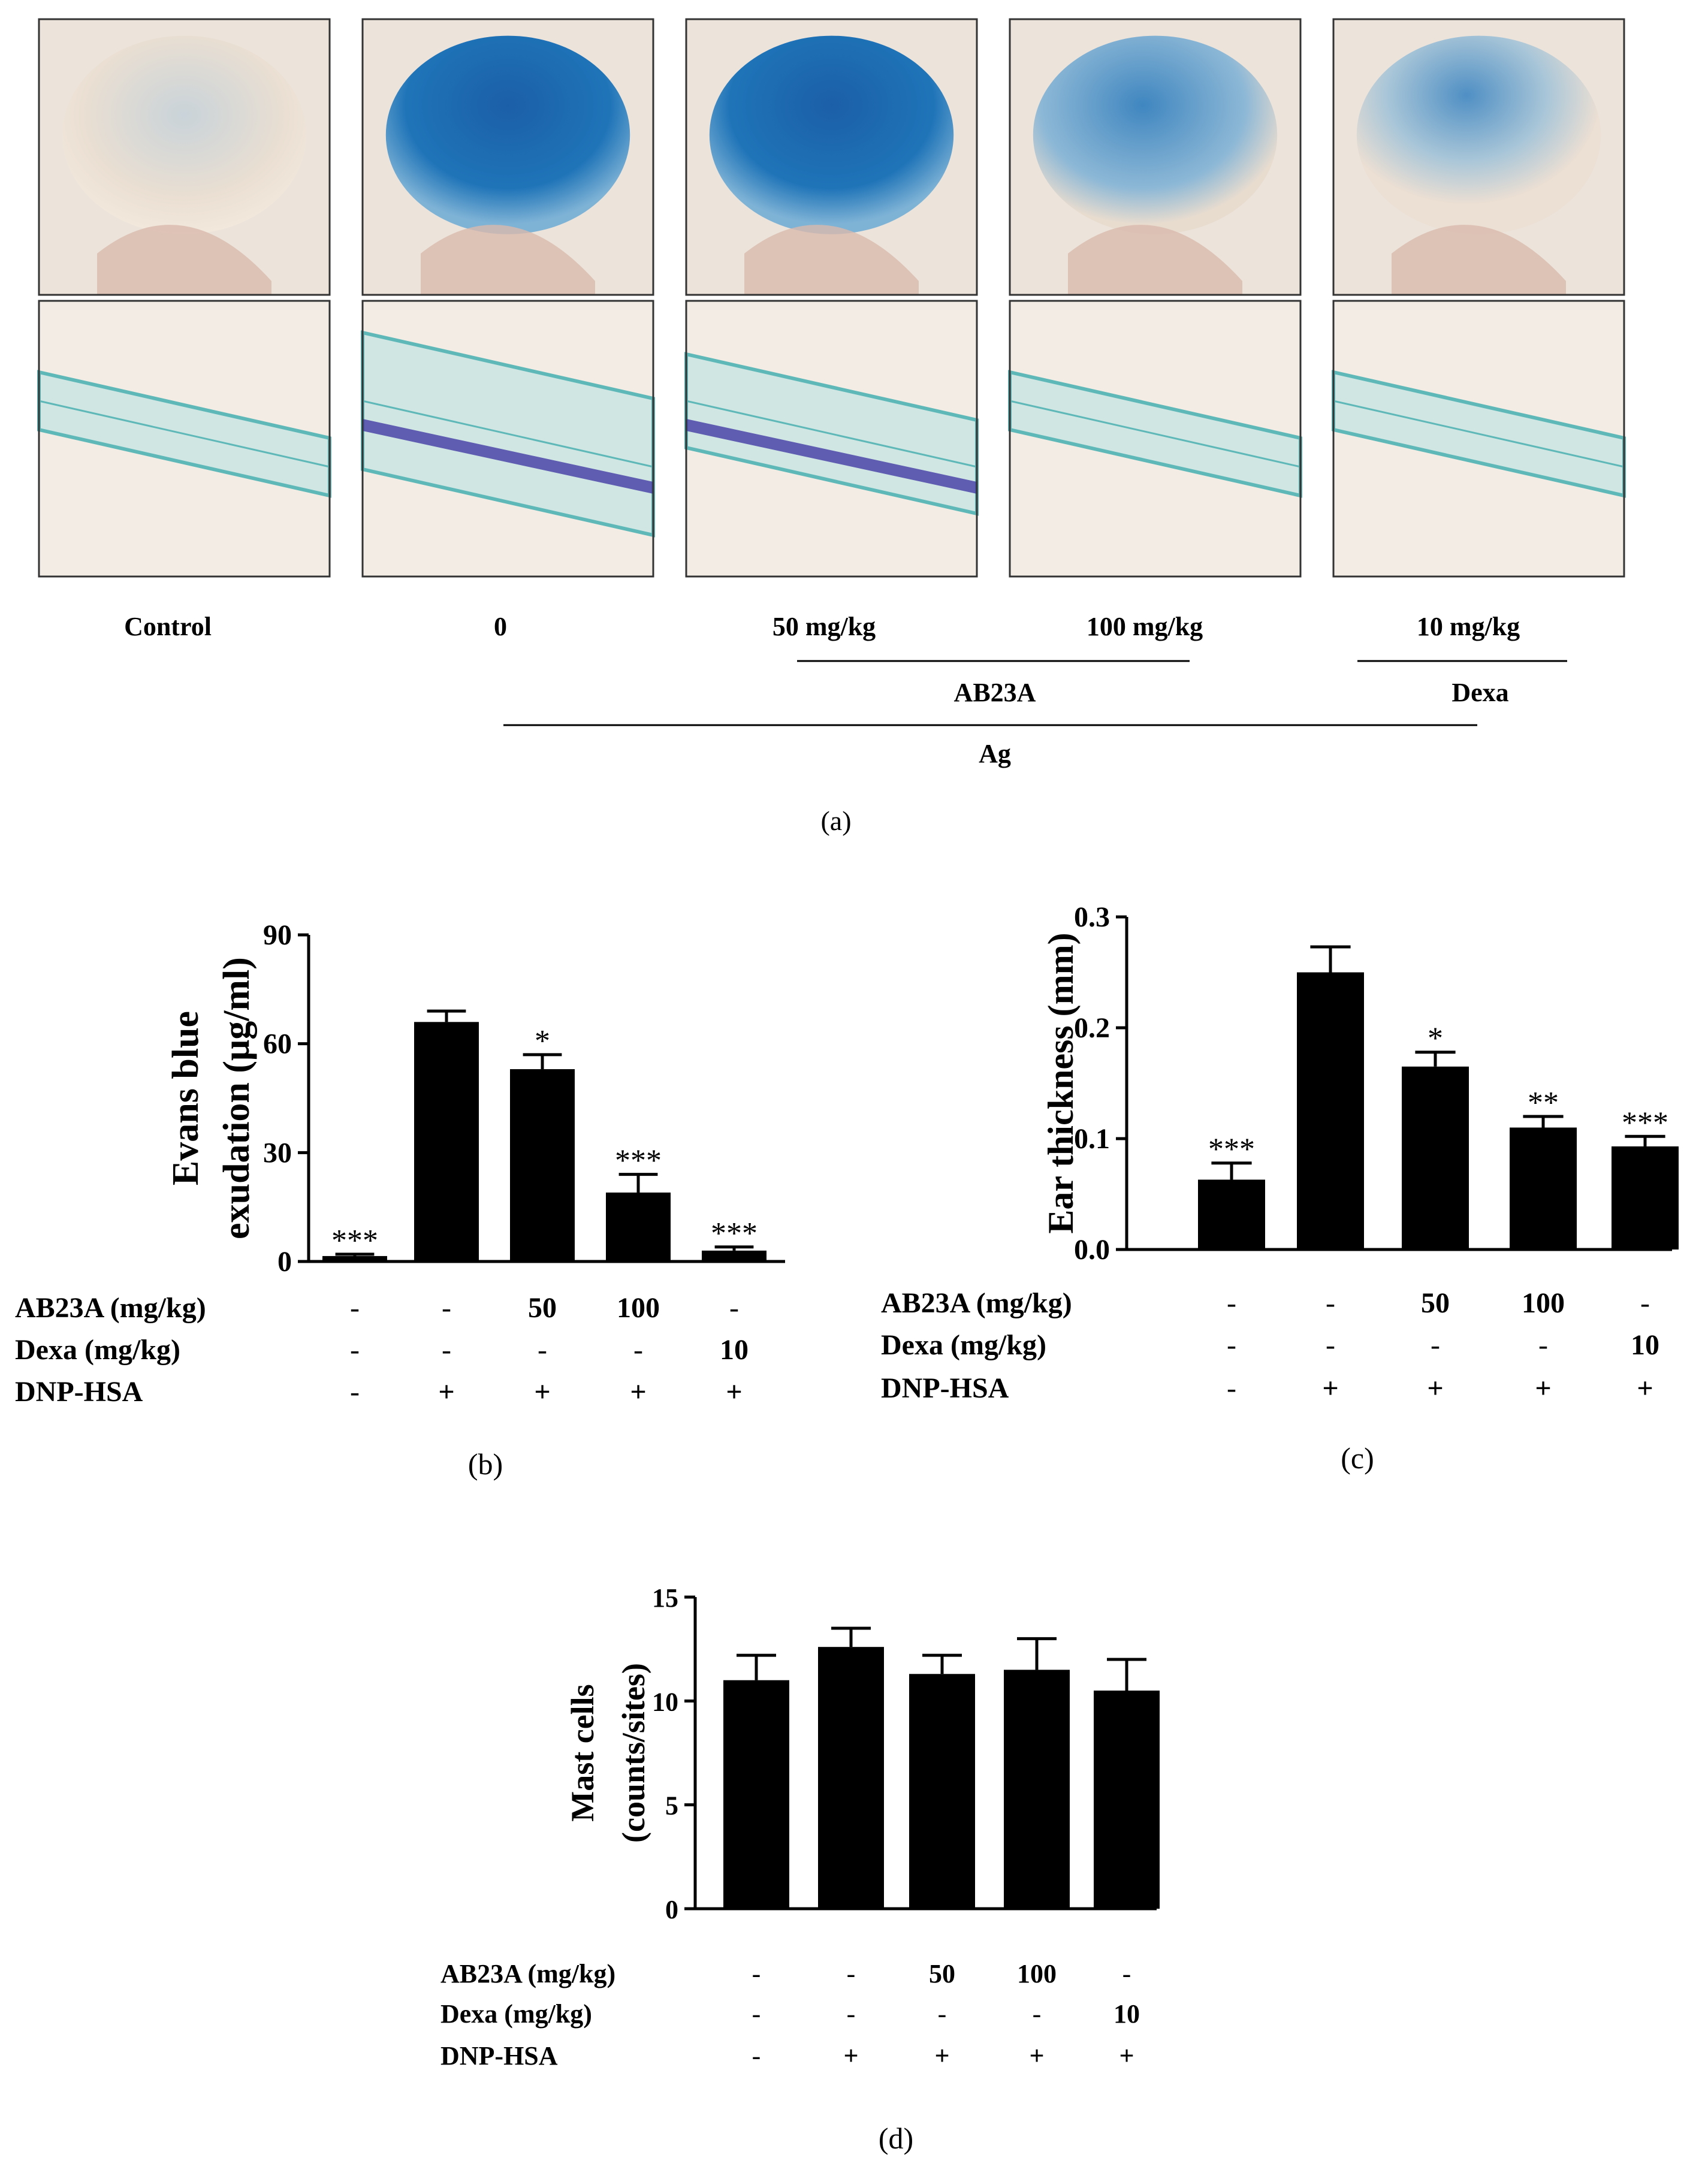 The image size is (1708, 2170). I want to click on y-tick-label: 10, so click(665, 1701).